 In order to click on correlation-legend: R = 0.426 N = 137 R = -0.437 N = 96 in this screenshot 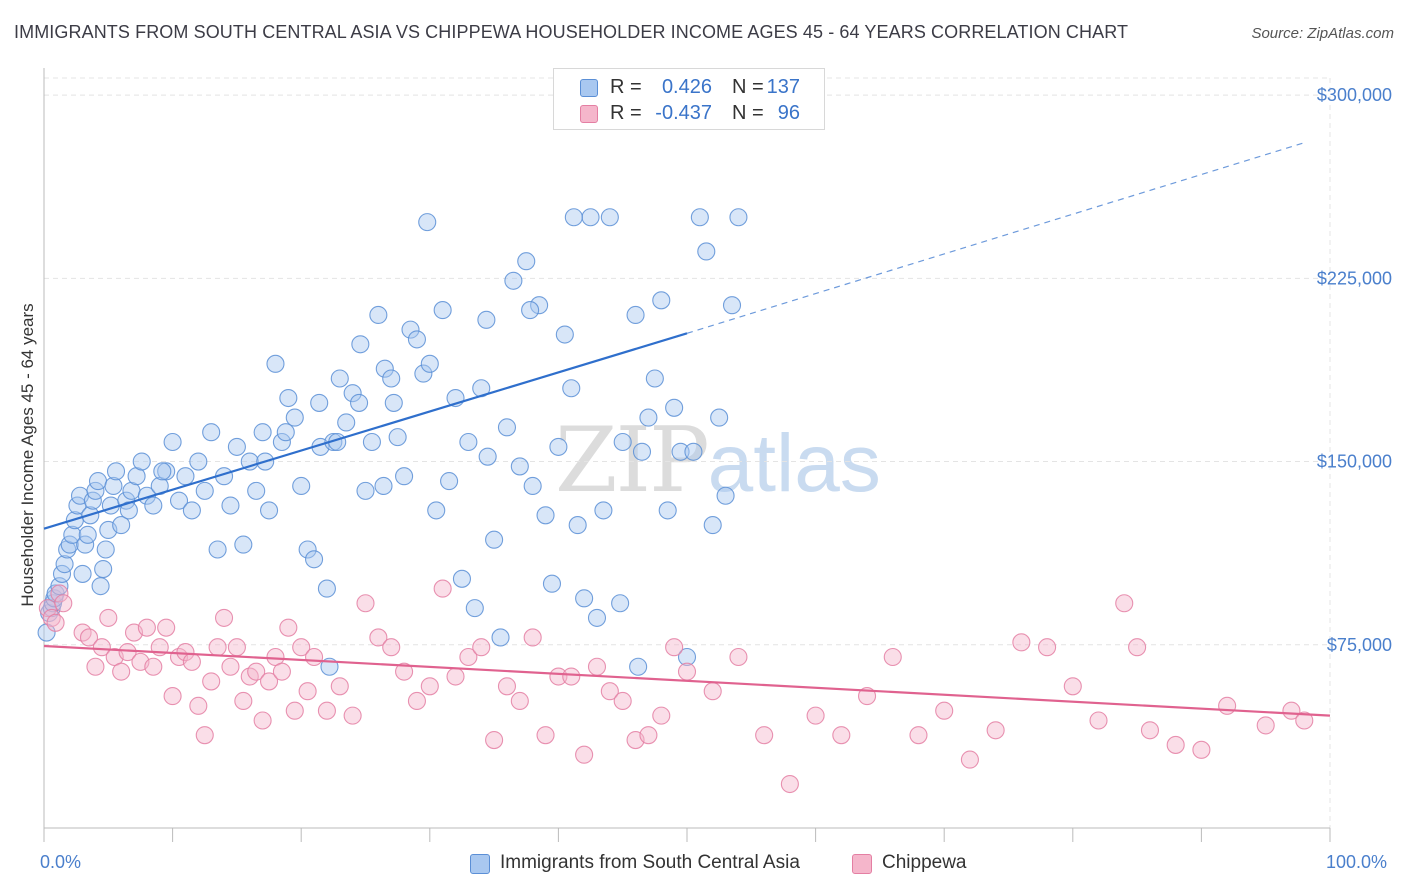, I will do `click(689, 99)`.